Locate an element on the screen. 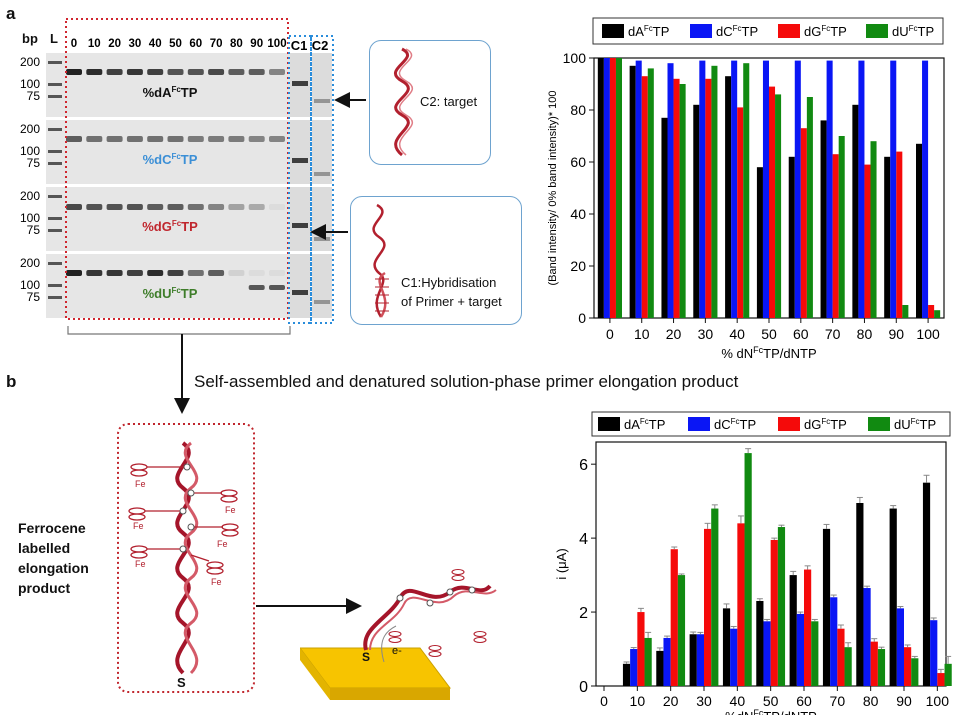  x-tick-label: 100 is located at coordinates (938, 701).